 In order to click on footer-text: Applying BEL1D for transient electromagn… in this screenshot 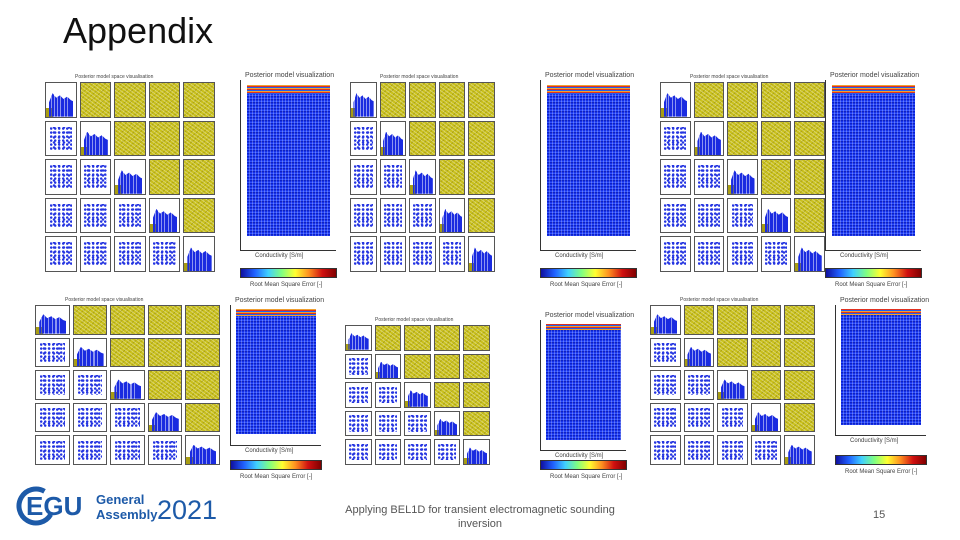, I will do `click(480, 517)`.